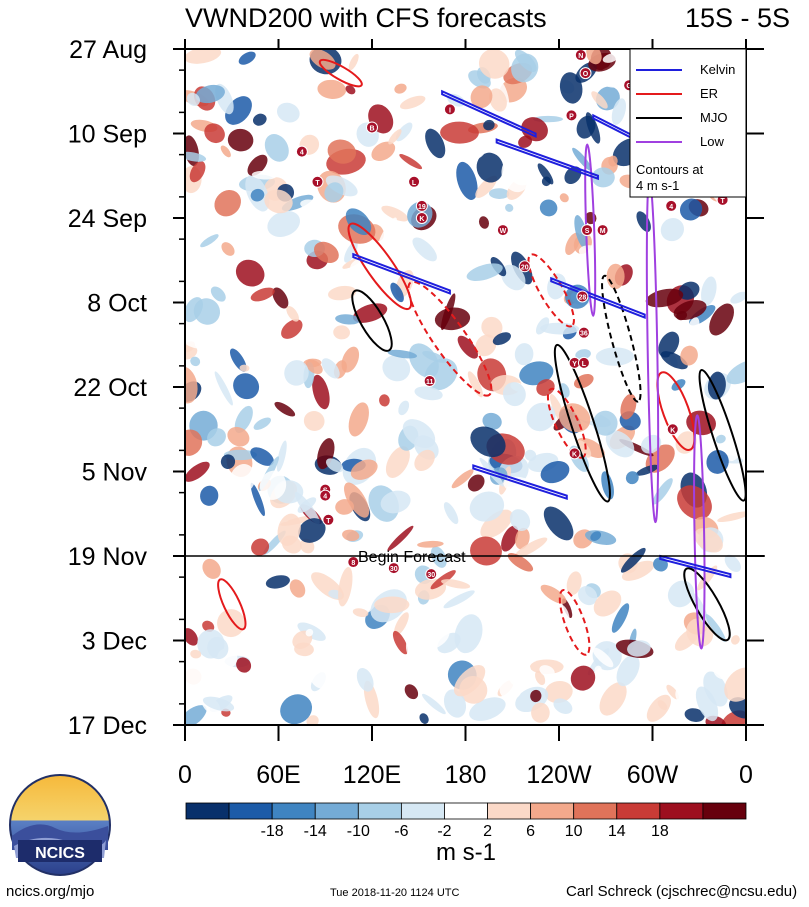  What do you see at coordinates (502, 230) in the screenshot?
I see `storm-marker: W` at bounding box center [502, 230].